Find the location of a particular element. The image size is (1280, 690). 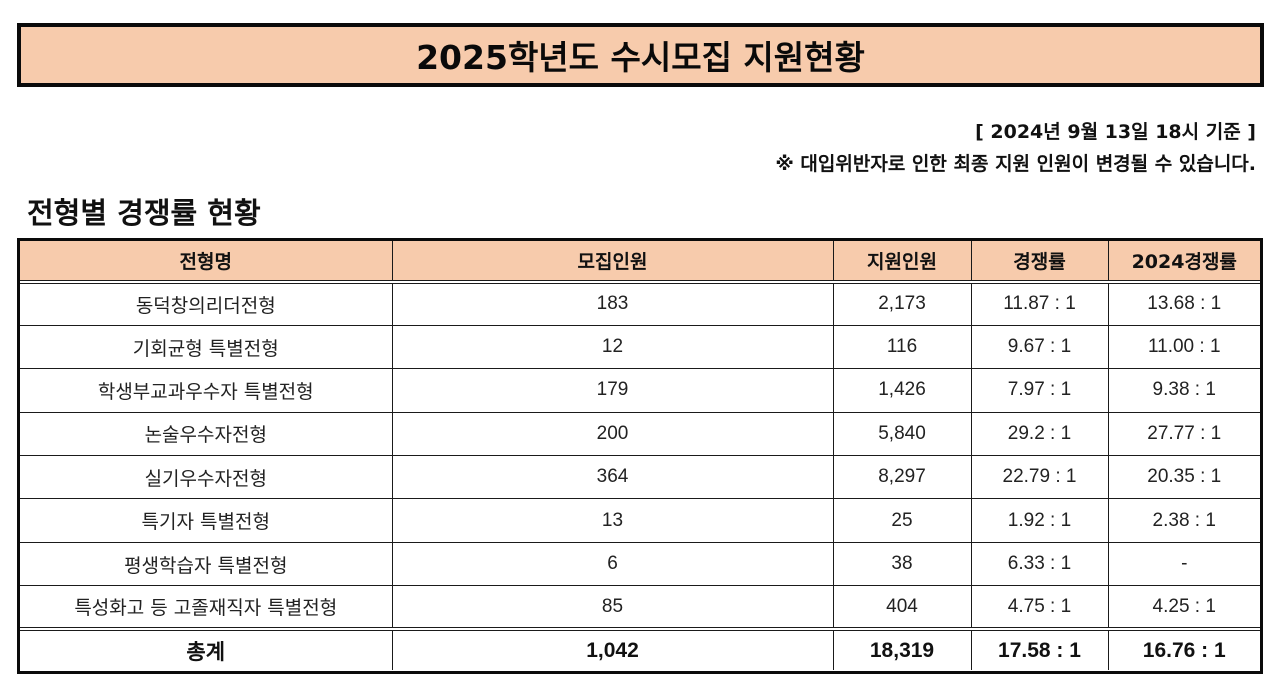

cell-ratio-2024: 20.35 : 1 is located at coordinates (1183, 477).